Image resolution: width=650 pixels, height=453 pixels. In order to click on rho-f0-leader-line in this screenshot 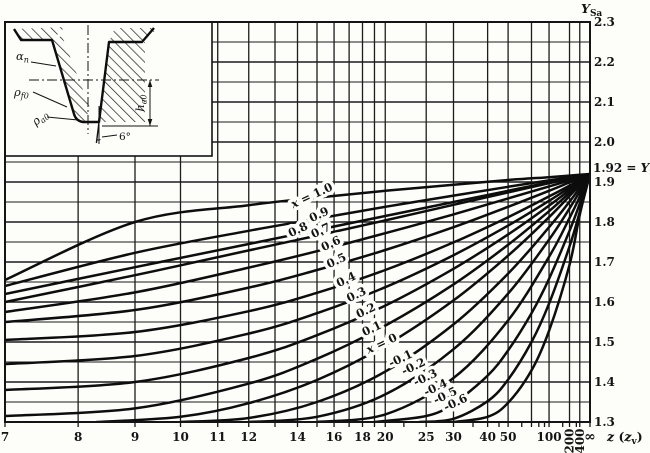, I will do `click(50, 99)`.